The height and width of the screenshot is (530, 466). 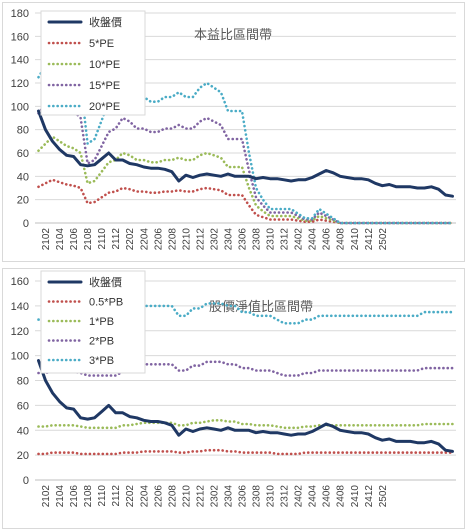 What do you see at coordinates (101, 322) in the screenshot?
I see `legend-label: 1*PB` at bounding box center [101, 322].